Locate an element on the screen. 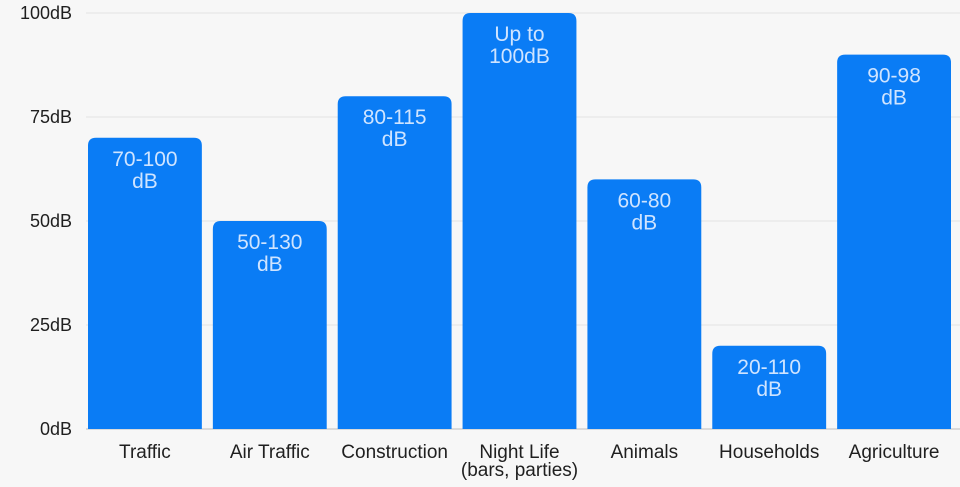  y-tick-label: 50dB is located at coordinates (51, 221).